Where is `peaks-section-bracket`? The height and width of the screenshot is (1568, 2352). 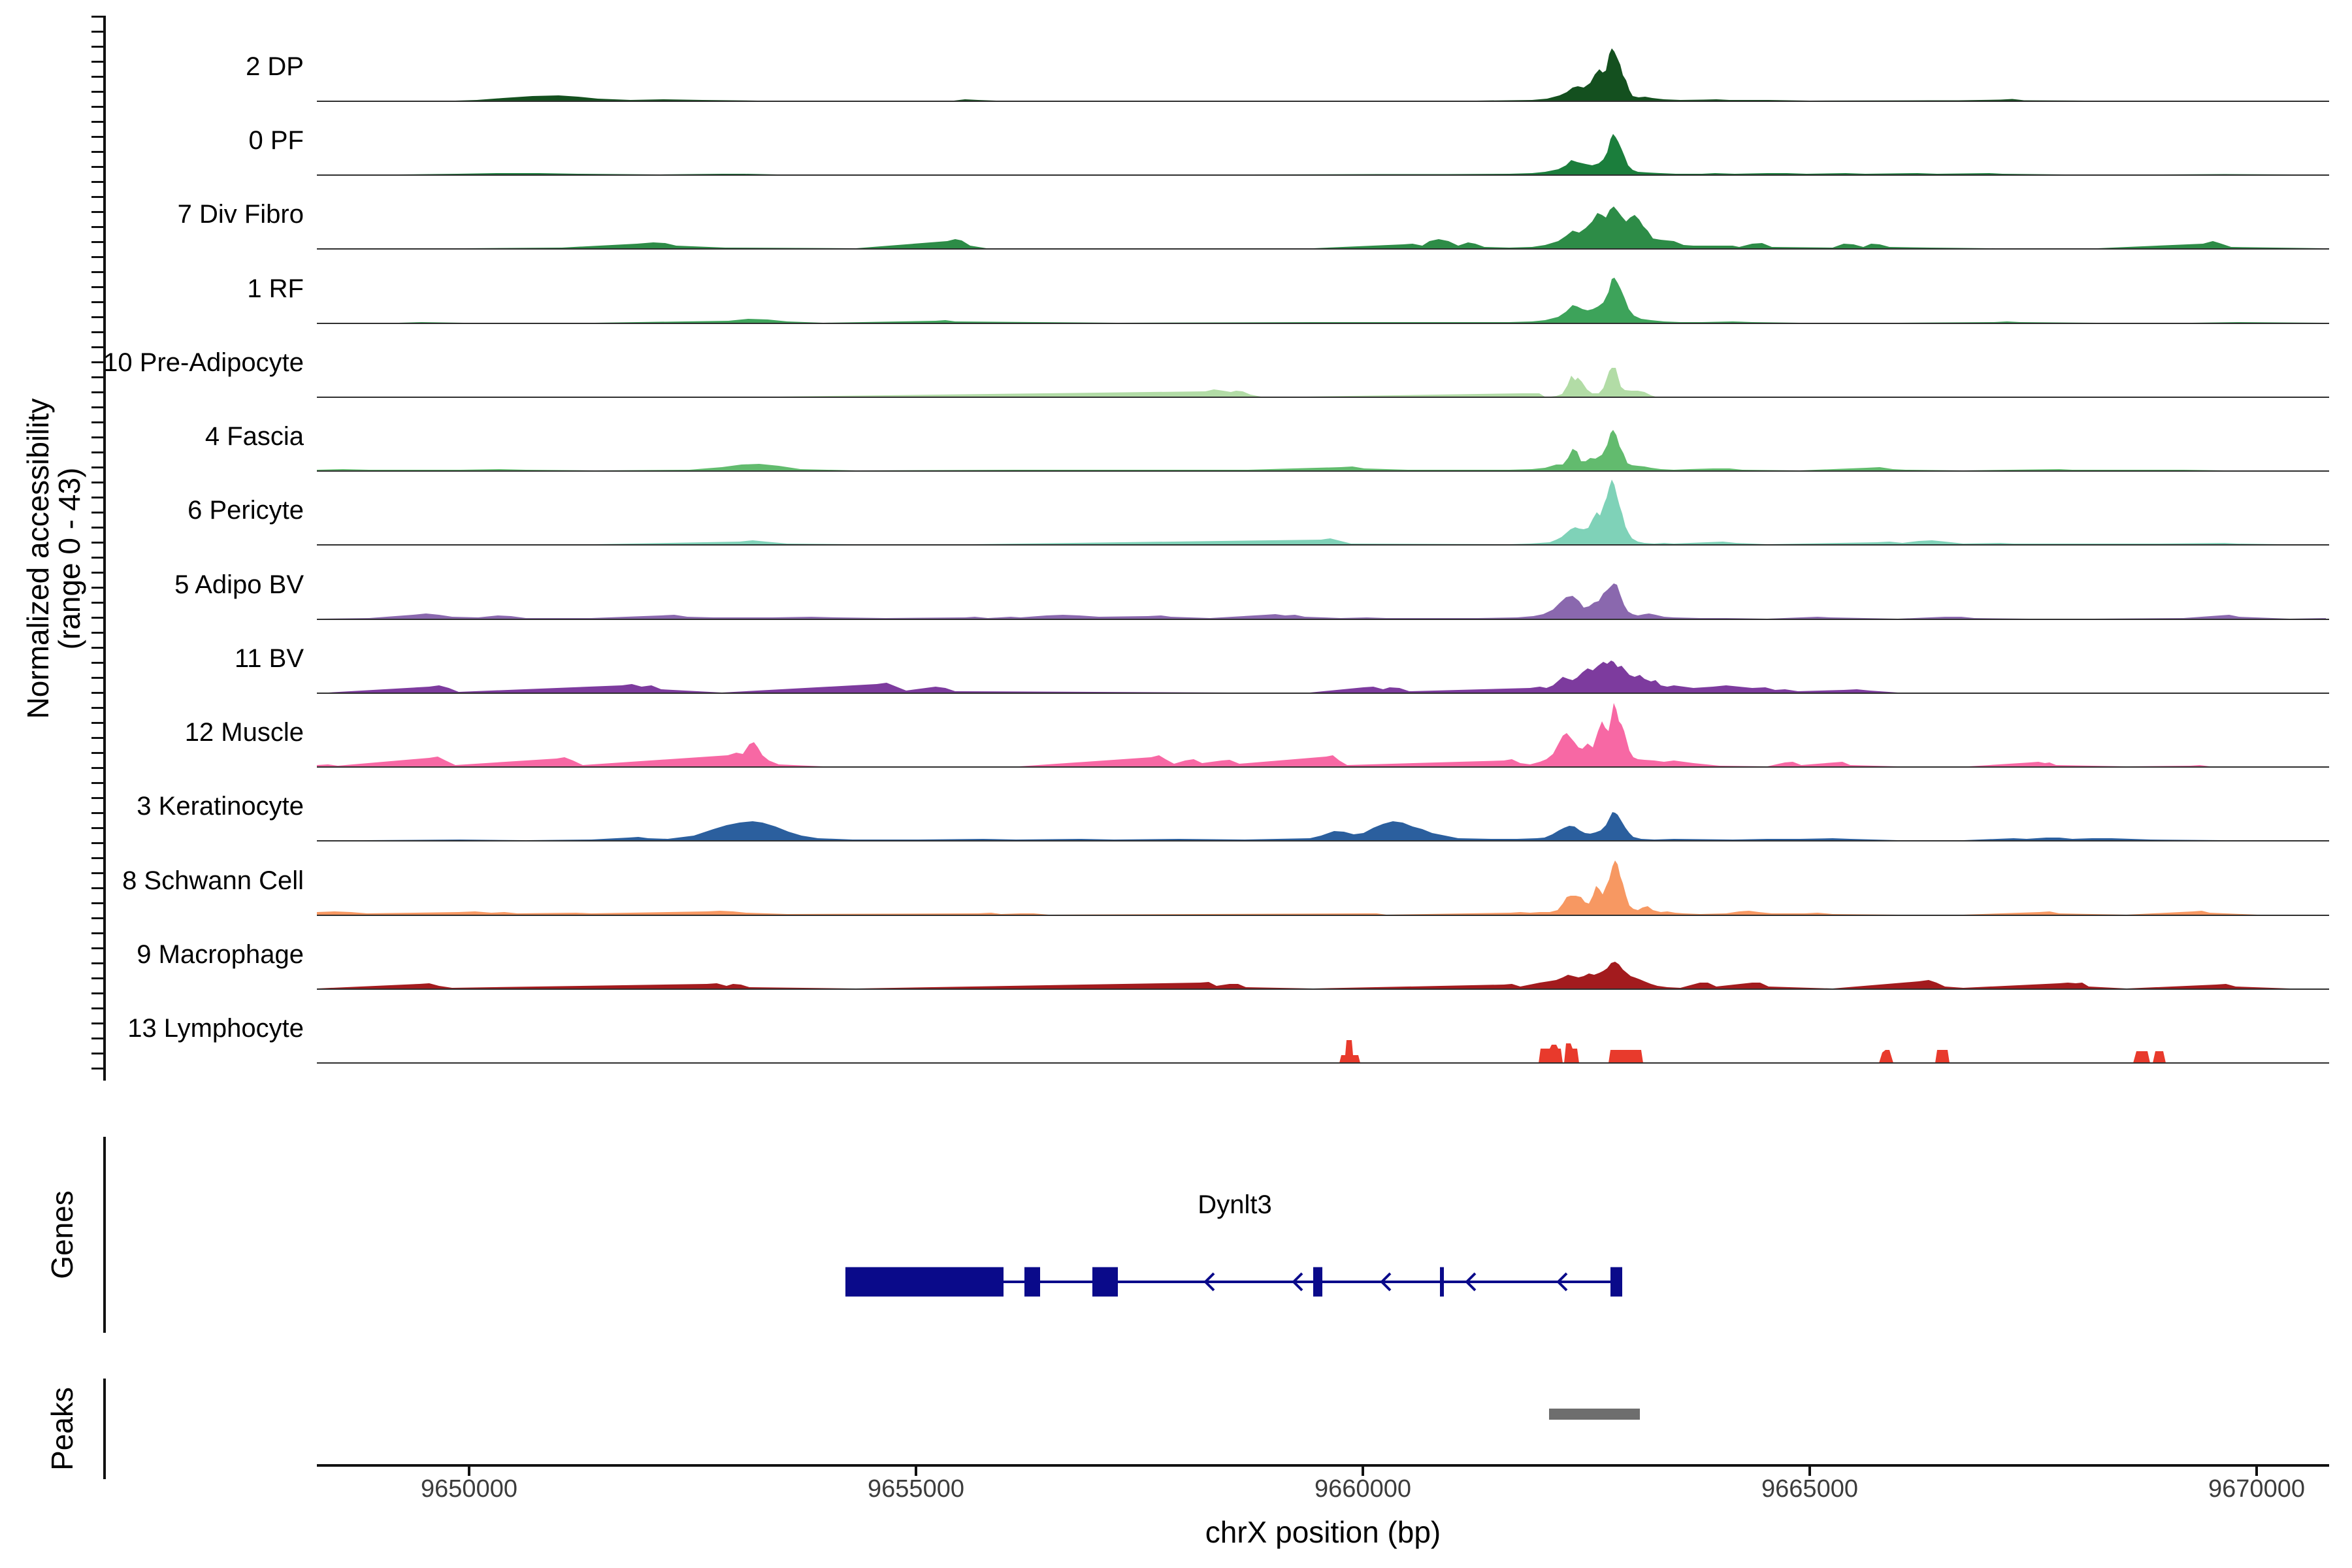
peaks-section-bracket is located at coordinates (104, 1429).